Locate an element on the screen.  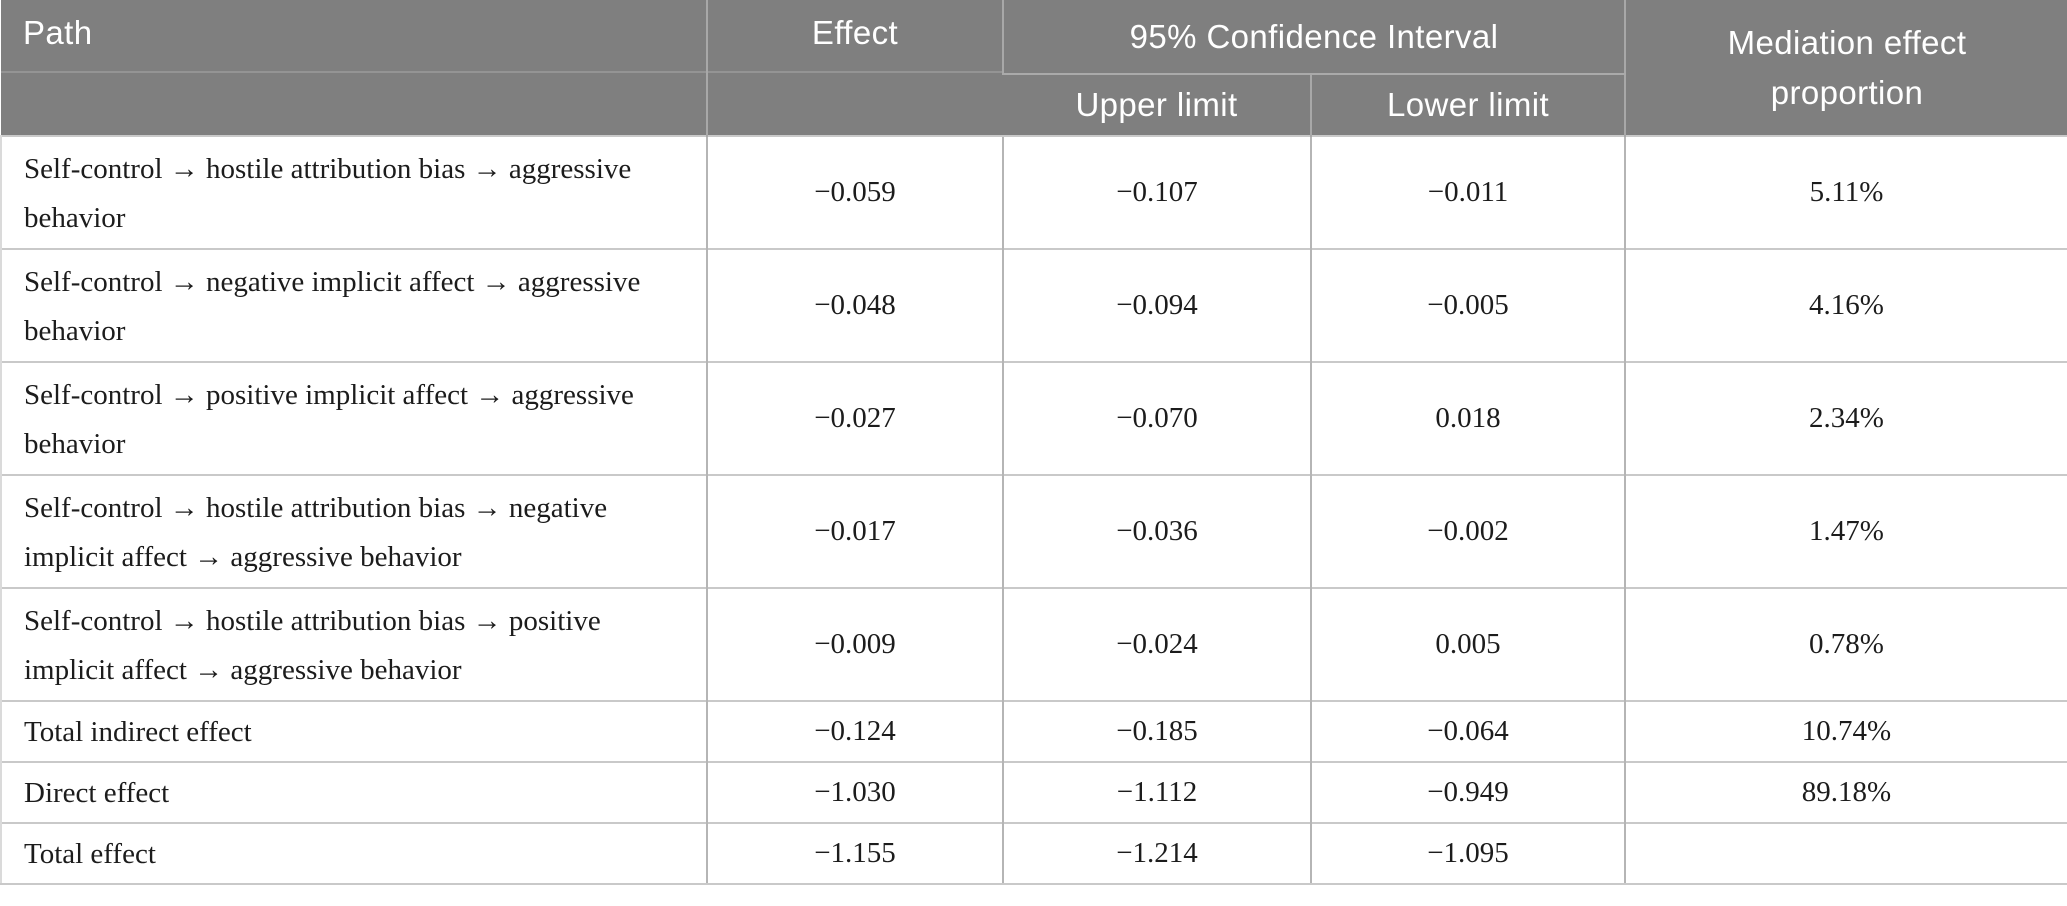
upper-limit-cell: −0.036 is located at coordinates (1156, 531).